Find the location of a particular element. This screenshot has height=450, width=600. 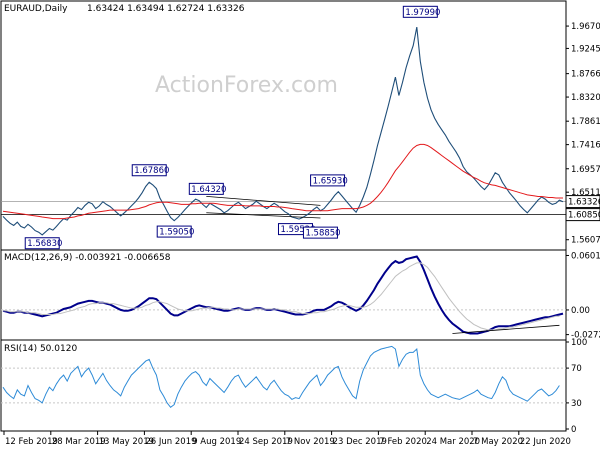

x-tick-label: 7 May 2020 is located at coordinates (498, 442).